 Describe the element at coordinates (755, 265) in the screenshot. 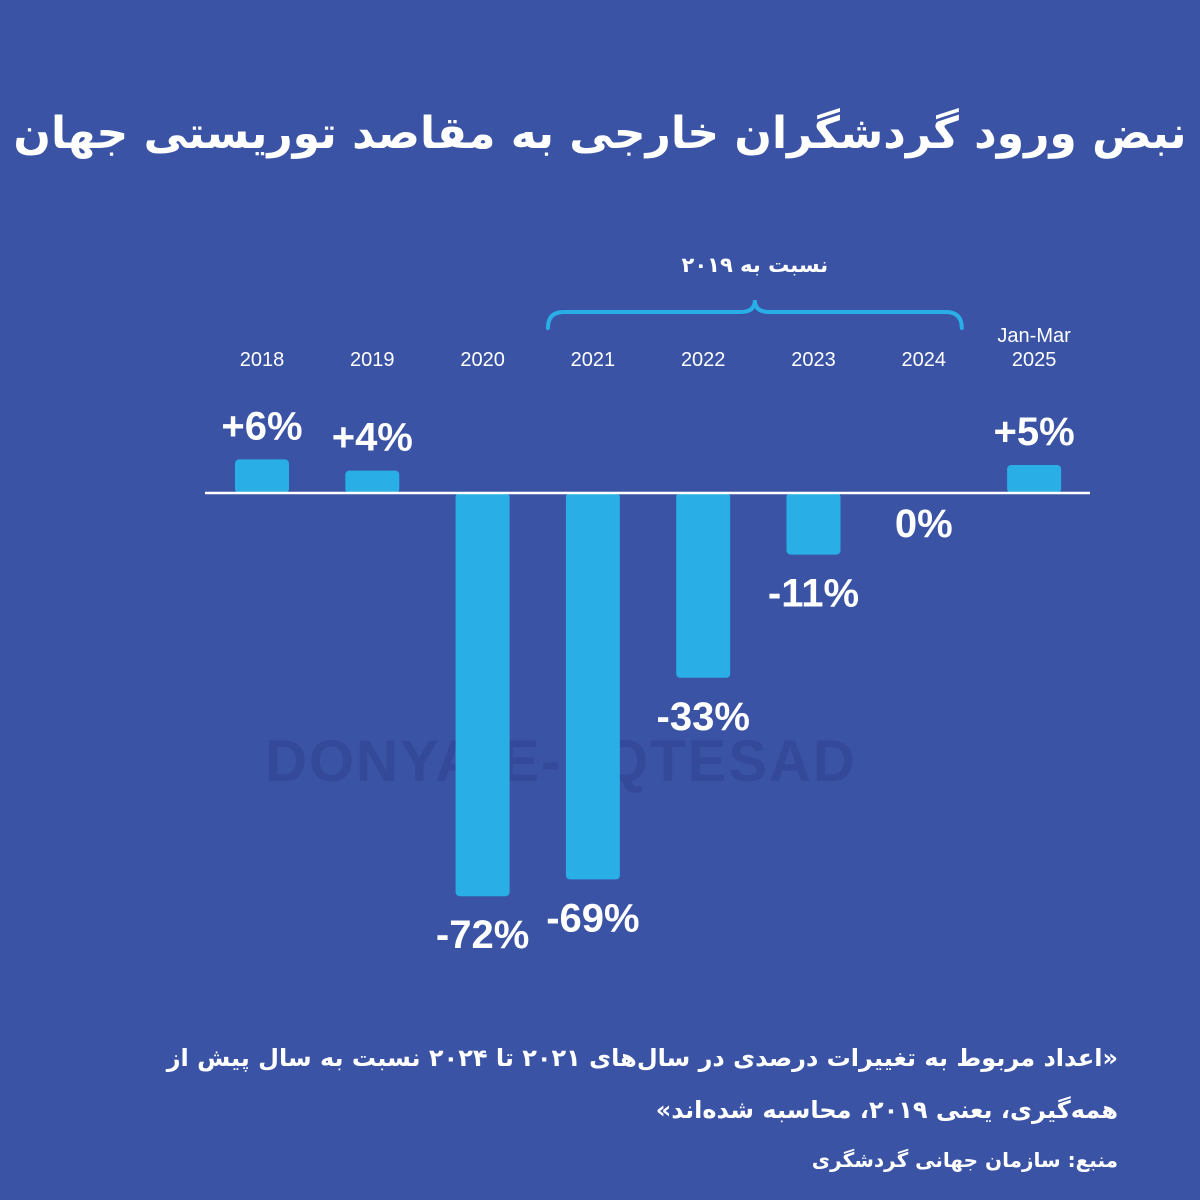

I see `bracket-label: نسبت به ۲۰۱۹` at that location.